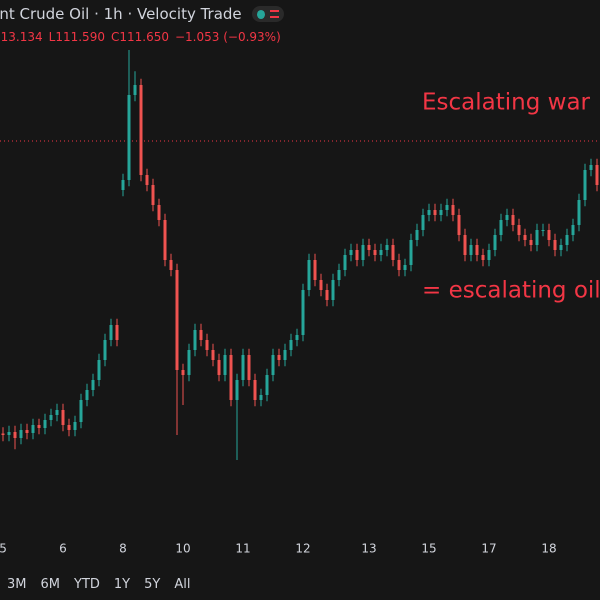 The image size is (600, 600). I want to click on ohlc-value: C111.650, so click(139, 37).